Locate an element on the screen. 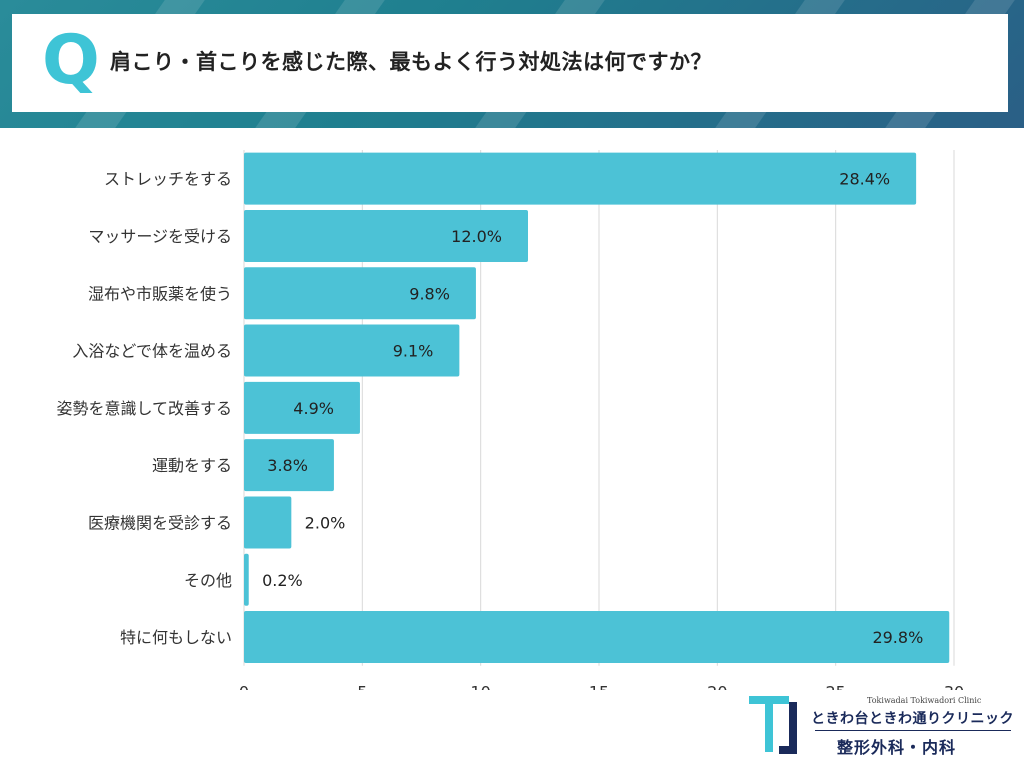 The height and width of the screenshot is (768, 1024). value-label-0: 28.4% is located at coordinates (864, 179).